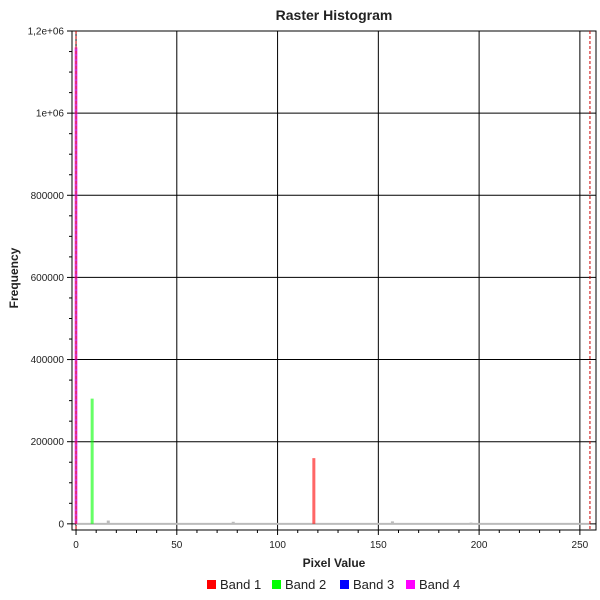  Describe the element at coordinates (373, 584) in the screenshot. I see `legend-label-3: Band 3` at that location.